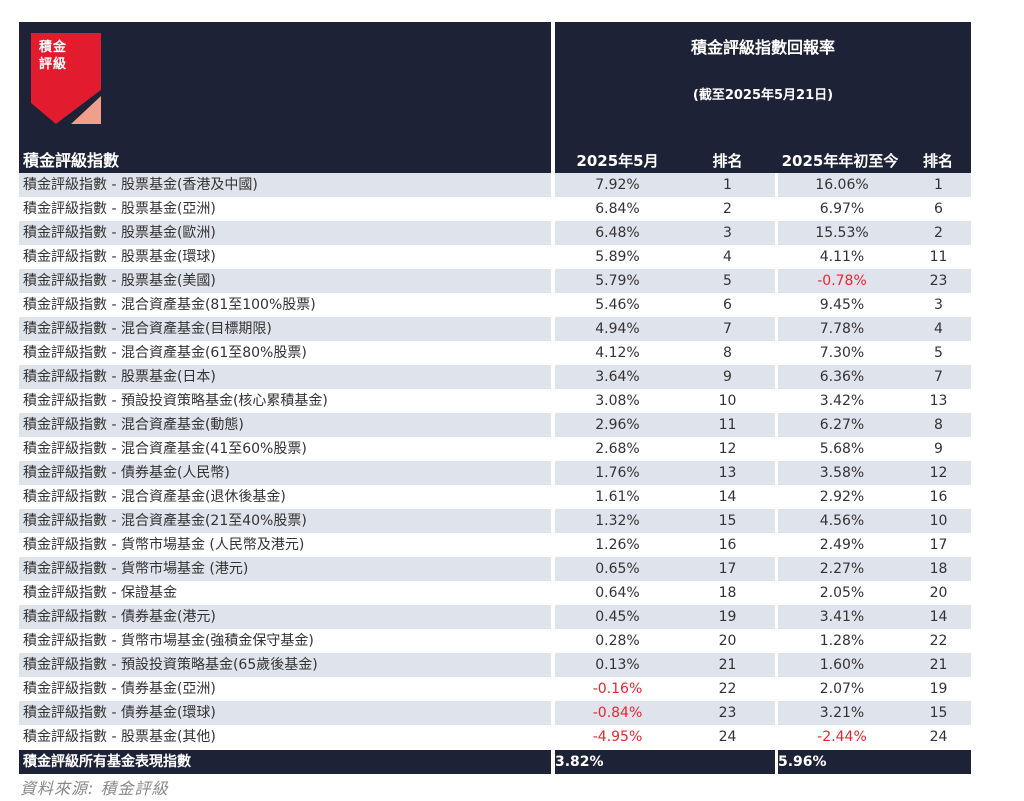 Image resolution: width=1024 pixels, height=801 pixels. What do you see at coordinates (285, 665) in the screenshot?
I see `index-name: 積金評級指數 - 預設投資策略基金(65歲後基金)` at bounding box center [285, 665].